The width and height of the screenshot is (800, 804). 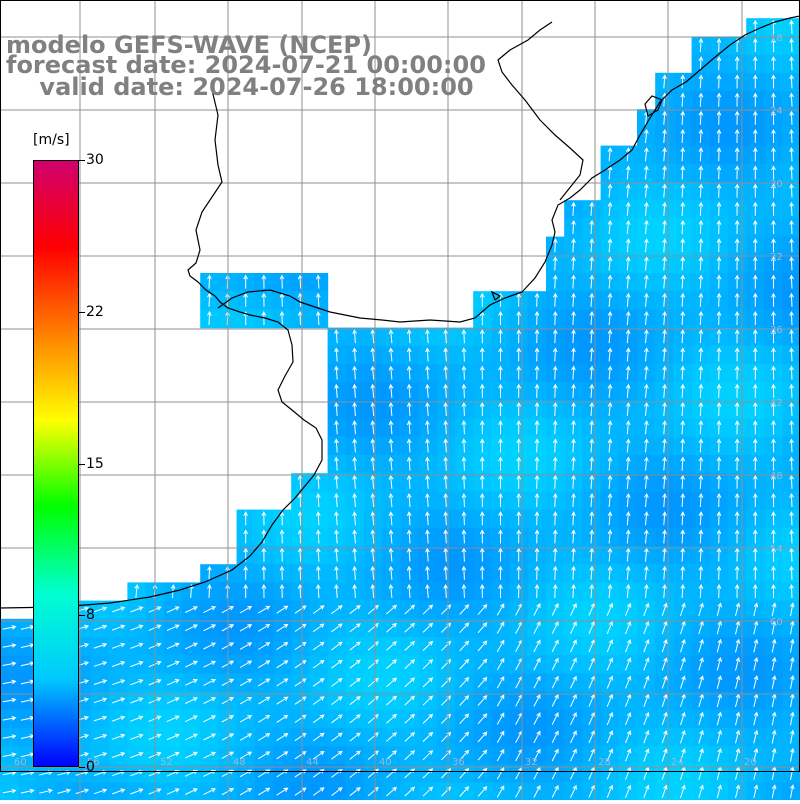 What do you see at coordinates (776, 38) in the screenshot?
I see `latitude-label: 18` at bounding box center [776, 38].